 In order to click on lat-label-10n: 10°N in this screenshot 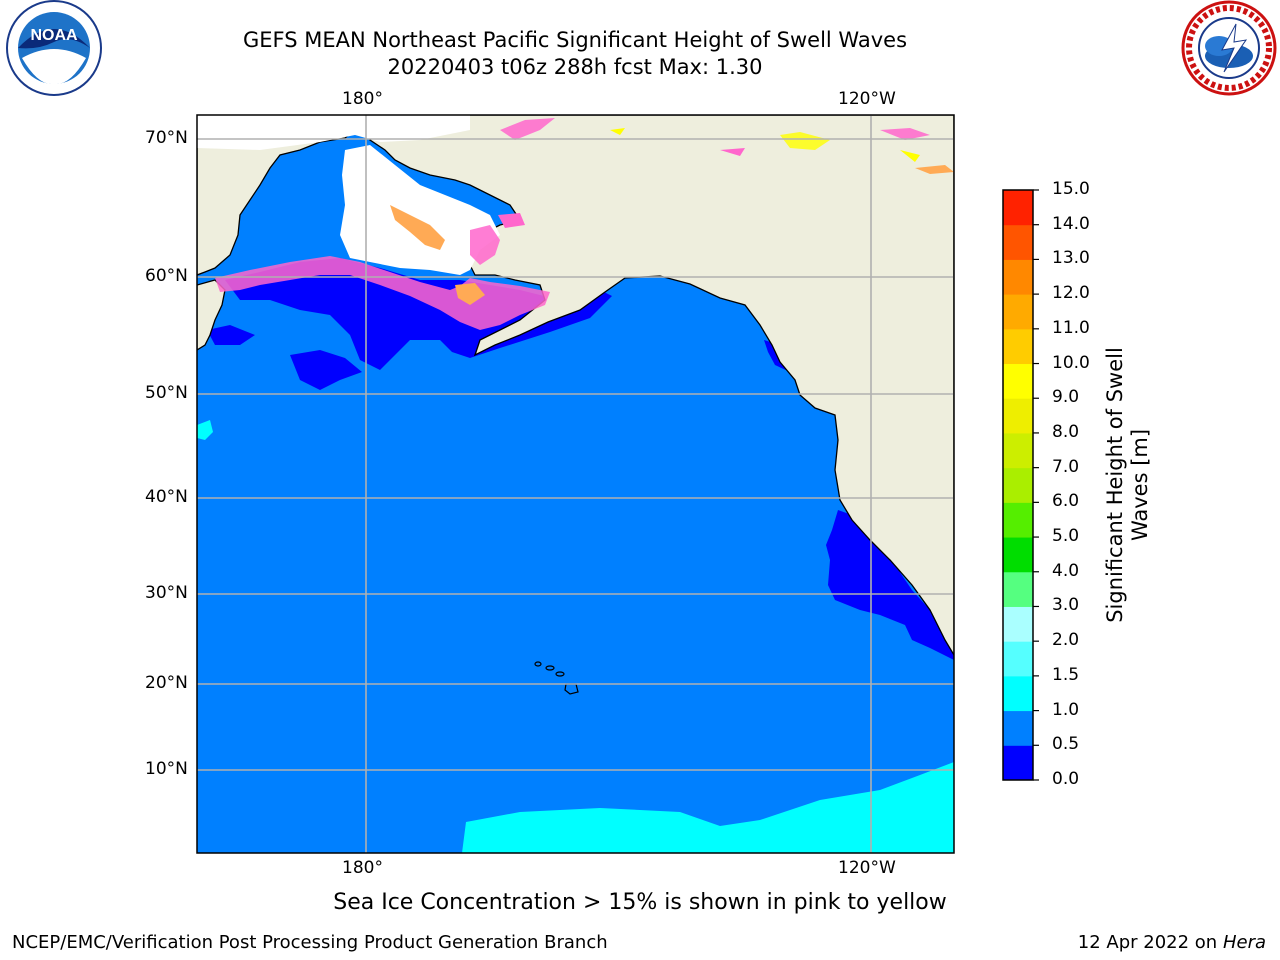, I will do `click(166, 769)`.